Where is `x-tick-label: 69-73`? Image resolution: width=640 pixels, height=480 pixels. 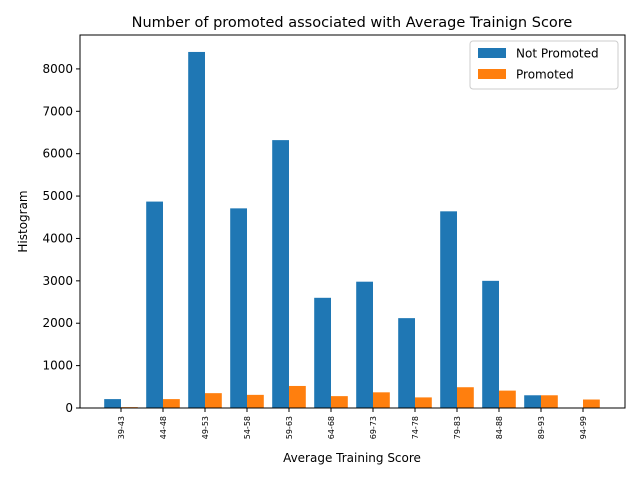 x-tick-label: 69-73 is located at coordinates (373, 427).